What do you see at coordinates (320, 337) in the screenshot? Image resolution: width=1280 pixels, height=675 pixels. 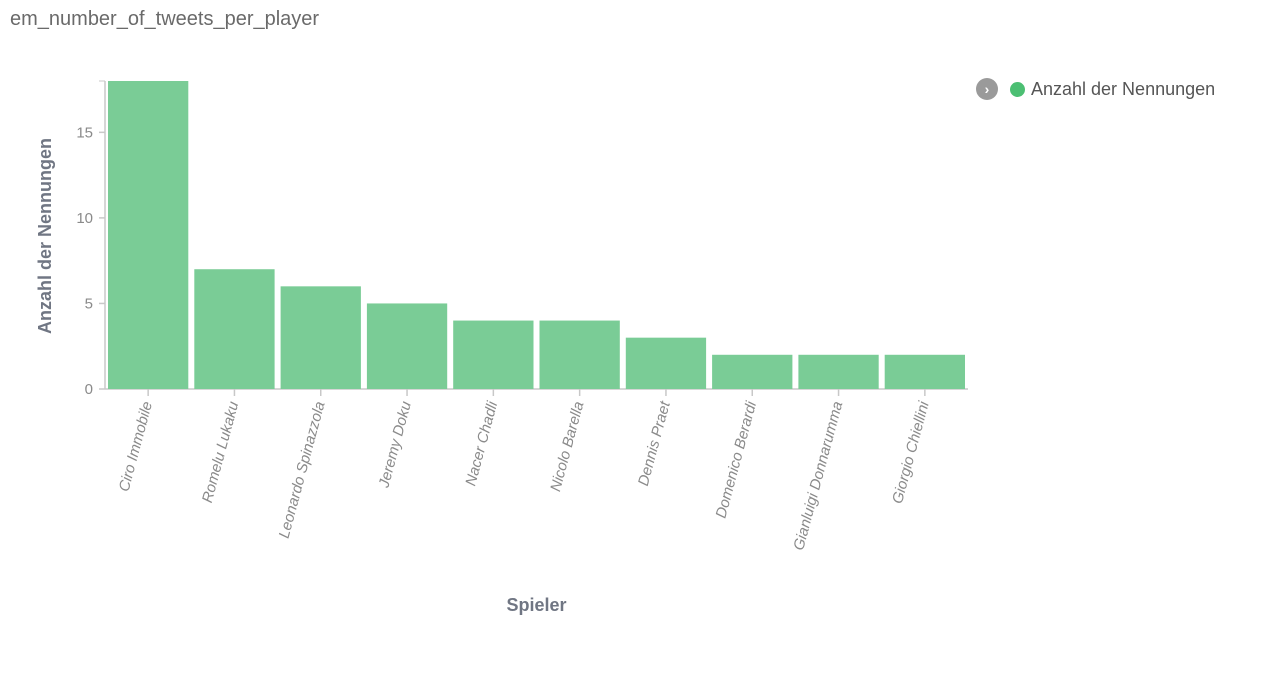 I see `bar-leonardo-spinazzola` at bounding box center [320, 337].